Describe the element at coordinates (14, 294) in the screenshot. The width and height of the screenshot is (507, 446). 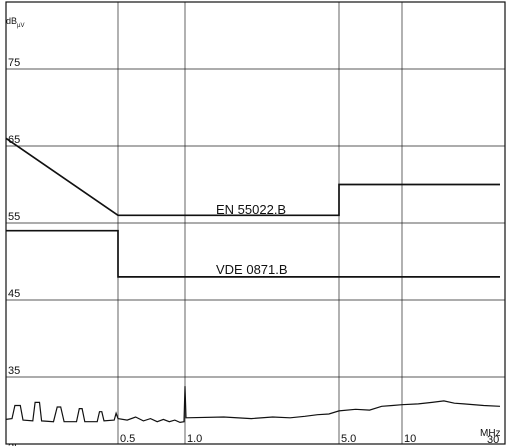
I see `y-tick-label: 45` at that location.